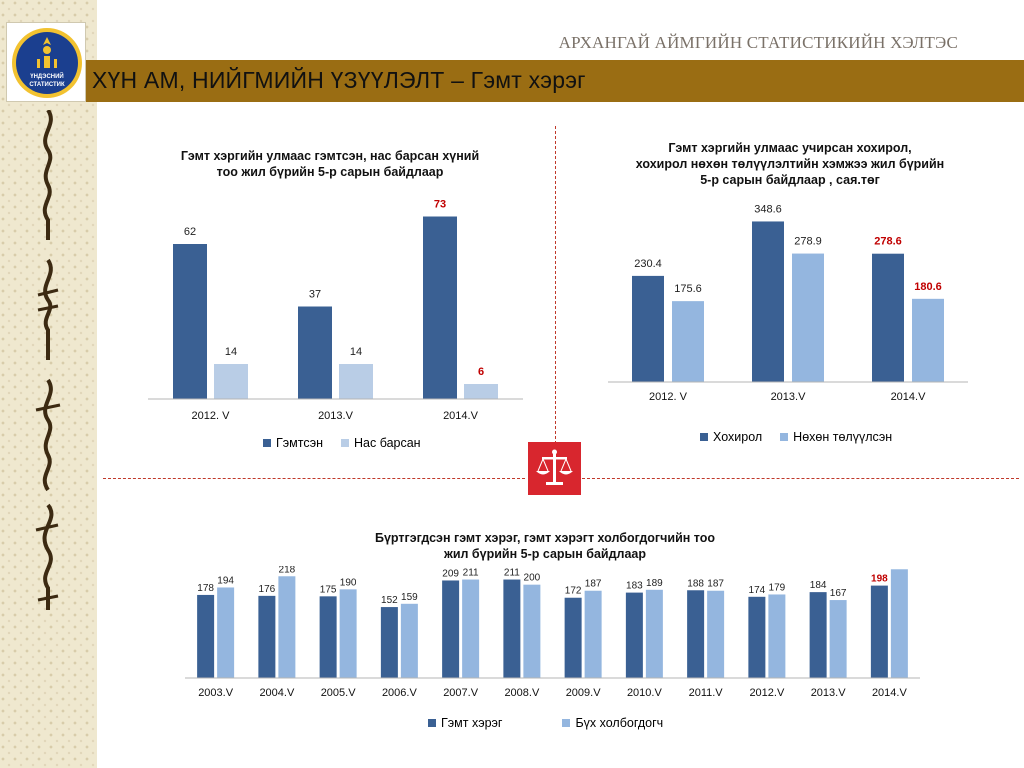 The height and width of the screenshot is (768, 1024). What do you see at coordinates (695, 583) in the screenshot?
I see `data-label: 188` at bounding box center [695, 583].